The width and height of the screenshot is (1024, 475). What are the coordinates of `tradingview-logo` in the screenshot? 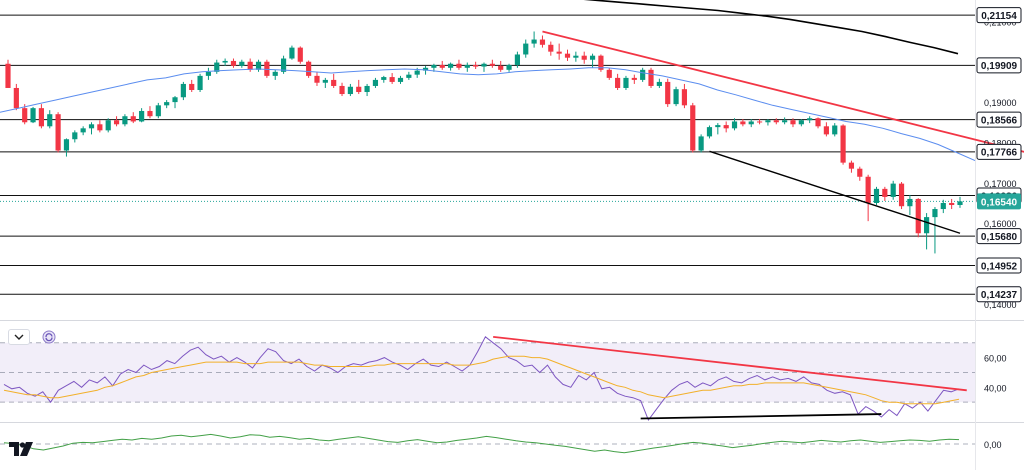 It's located at (21, 449).